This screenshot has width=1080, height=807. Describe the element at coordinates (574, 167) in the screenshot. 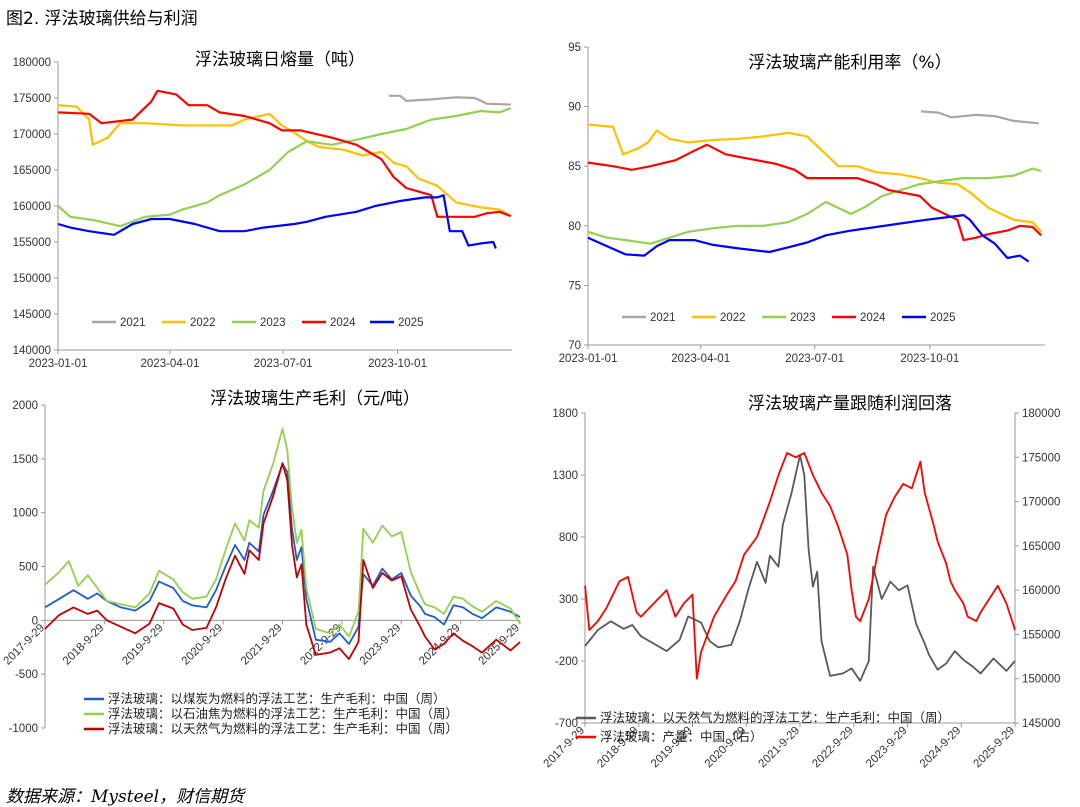

I see `y-tick-label: 85` at that location.